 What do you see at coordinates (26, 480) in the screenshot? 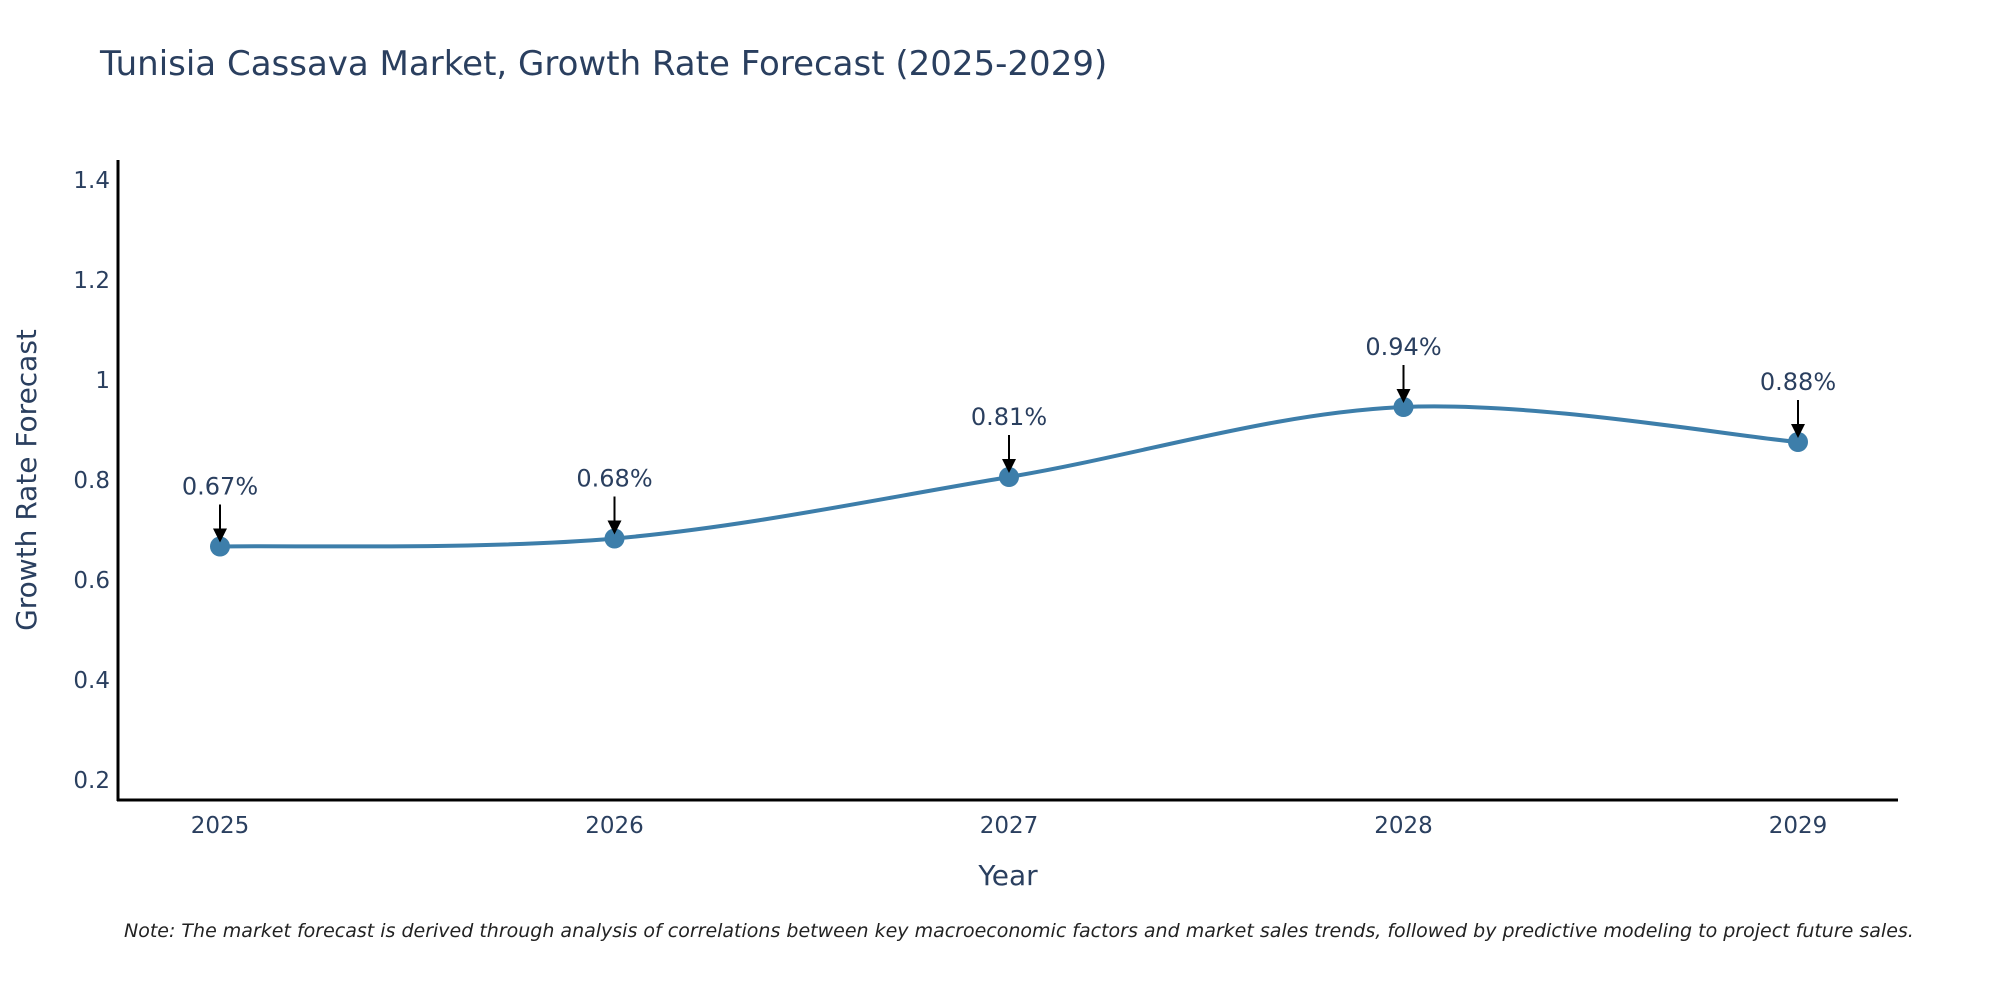
I see `y-axis-title: Growth Rate Forecast` at bounding box center [26, 480].